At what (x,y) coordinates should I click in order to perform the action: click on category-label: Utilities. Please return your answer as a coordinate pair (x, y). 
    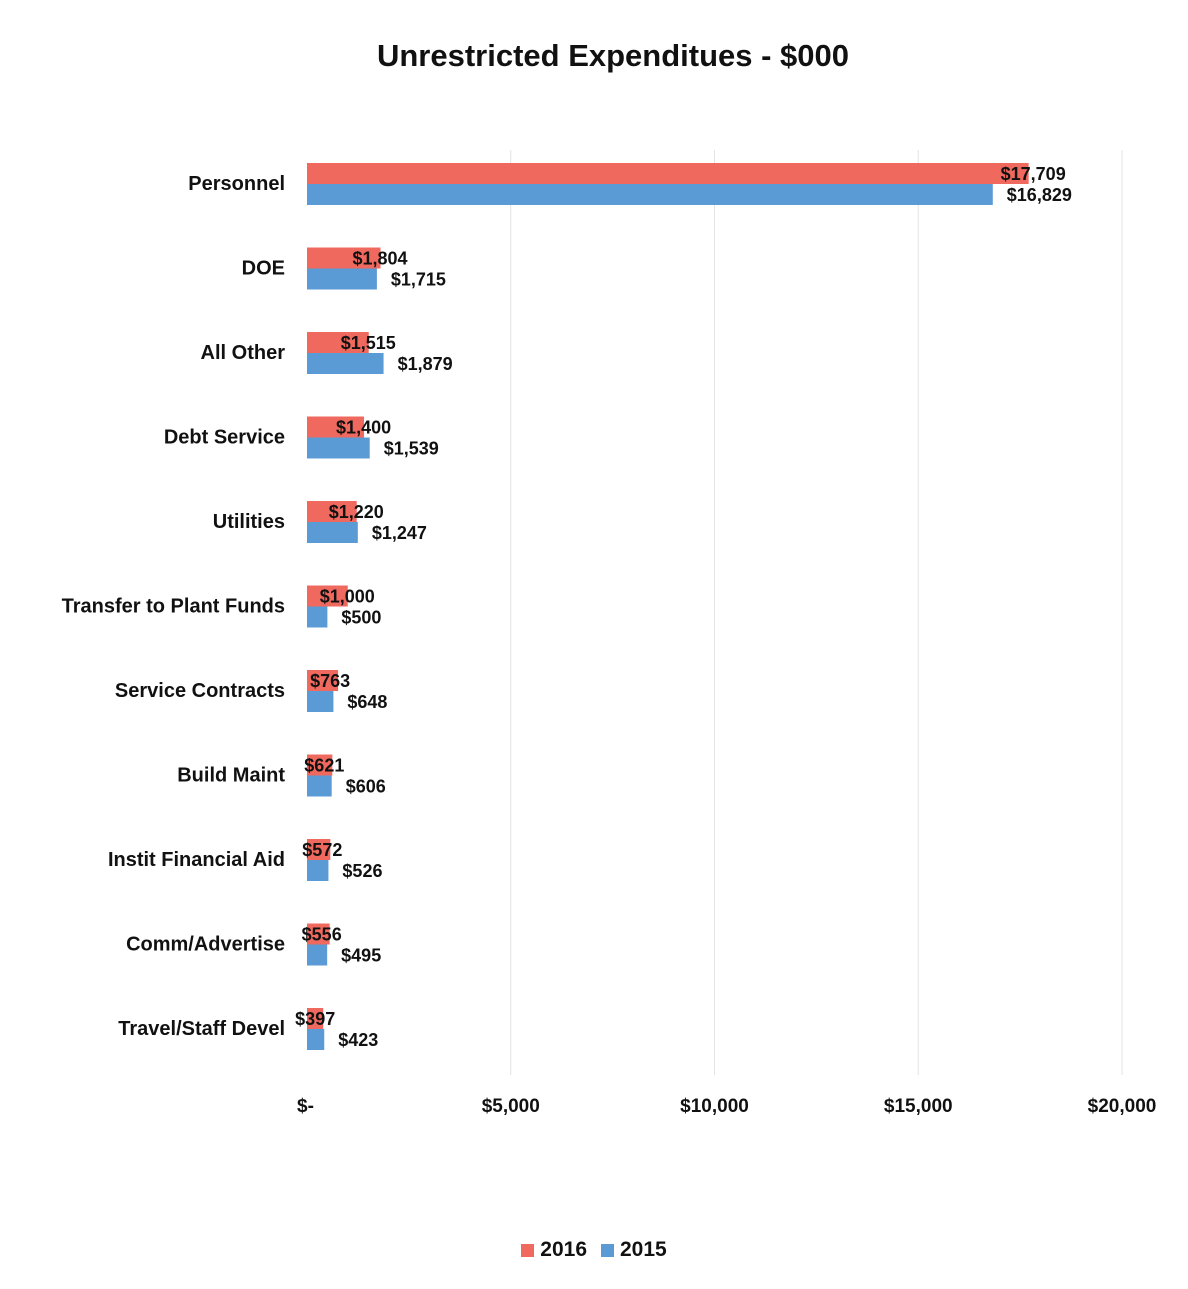
    Looking at the image, I should click on (249, 522).